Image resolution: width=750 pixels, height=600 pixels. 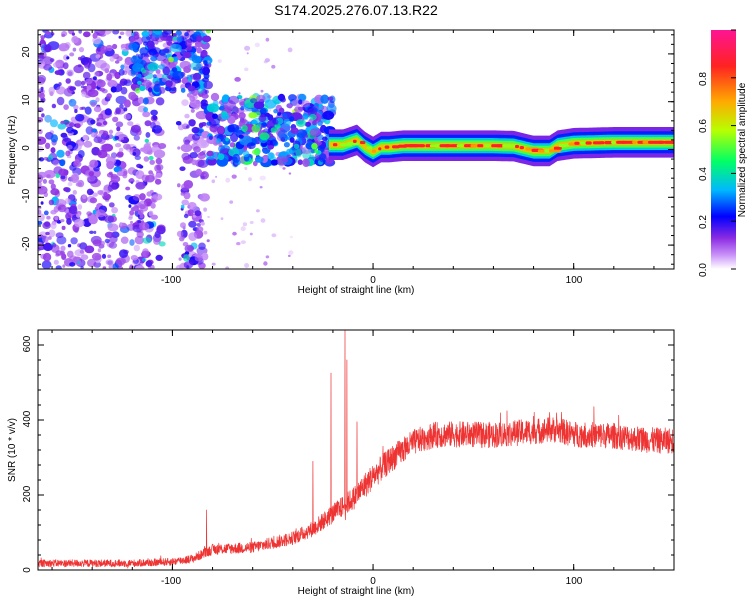 I want to click on top-ylabel: Frequency (Hz), so click(x=12, y=150).